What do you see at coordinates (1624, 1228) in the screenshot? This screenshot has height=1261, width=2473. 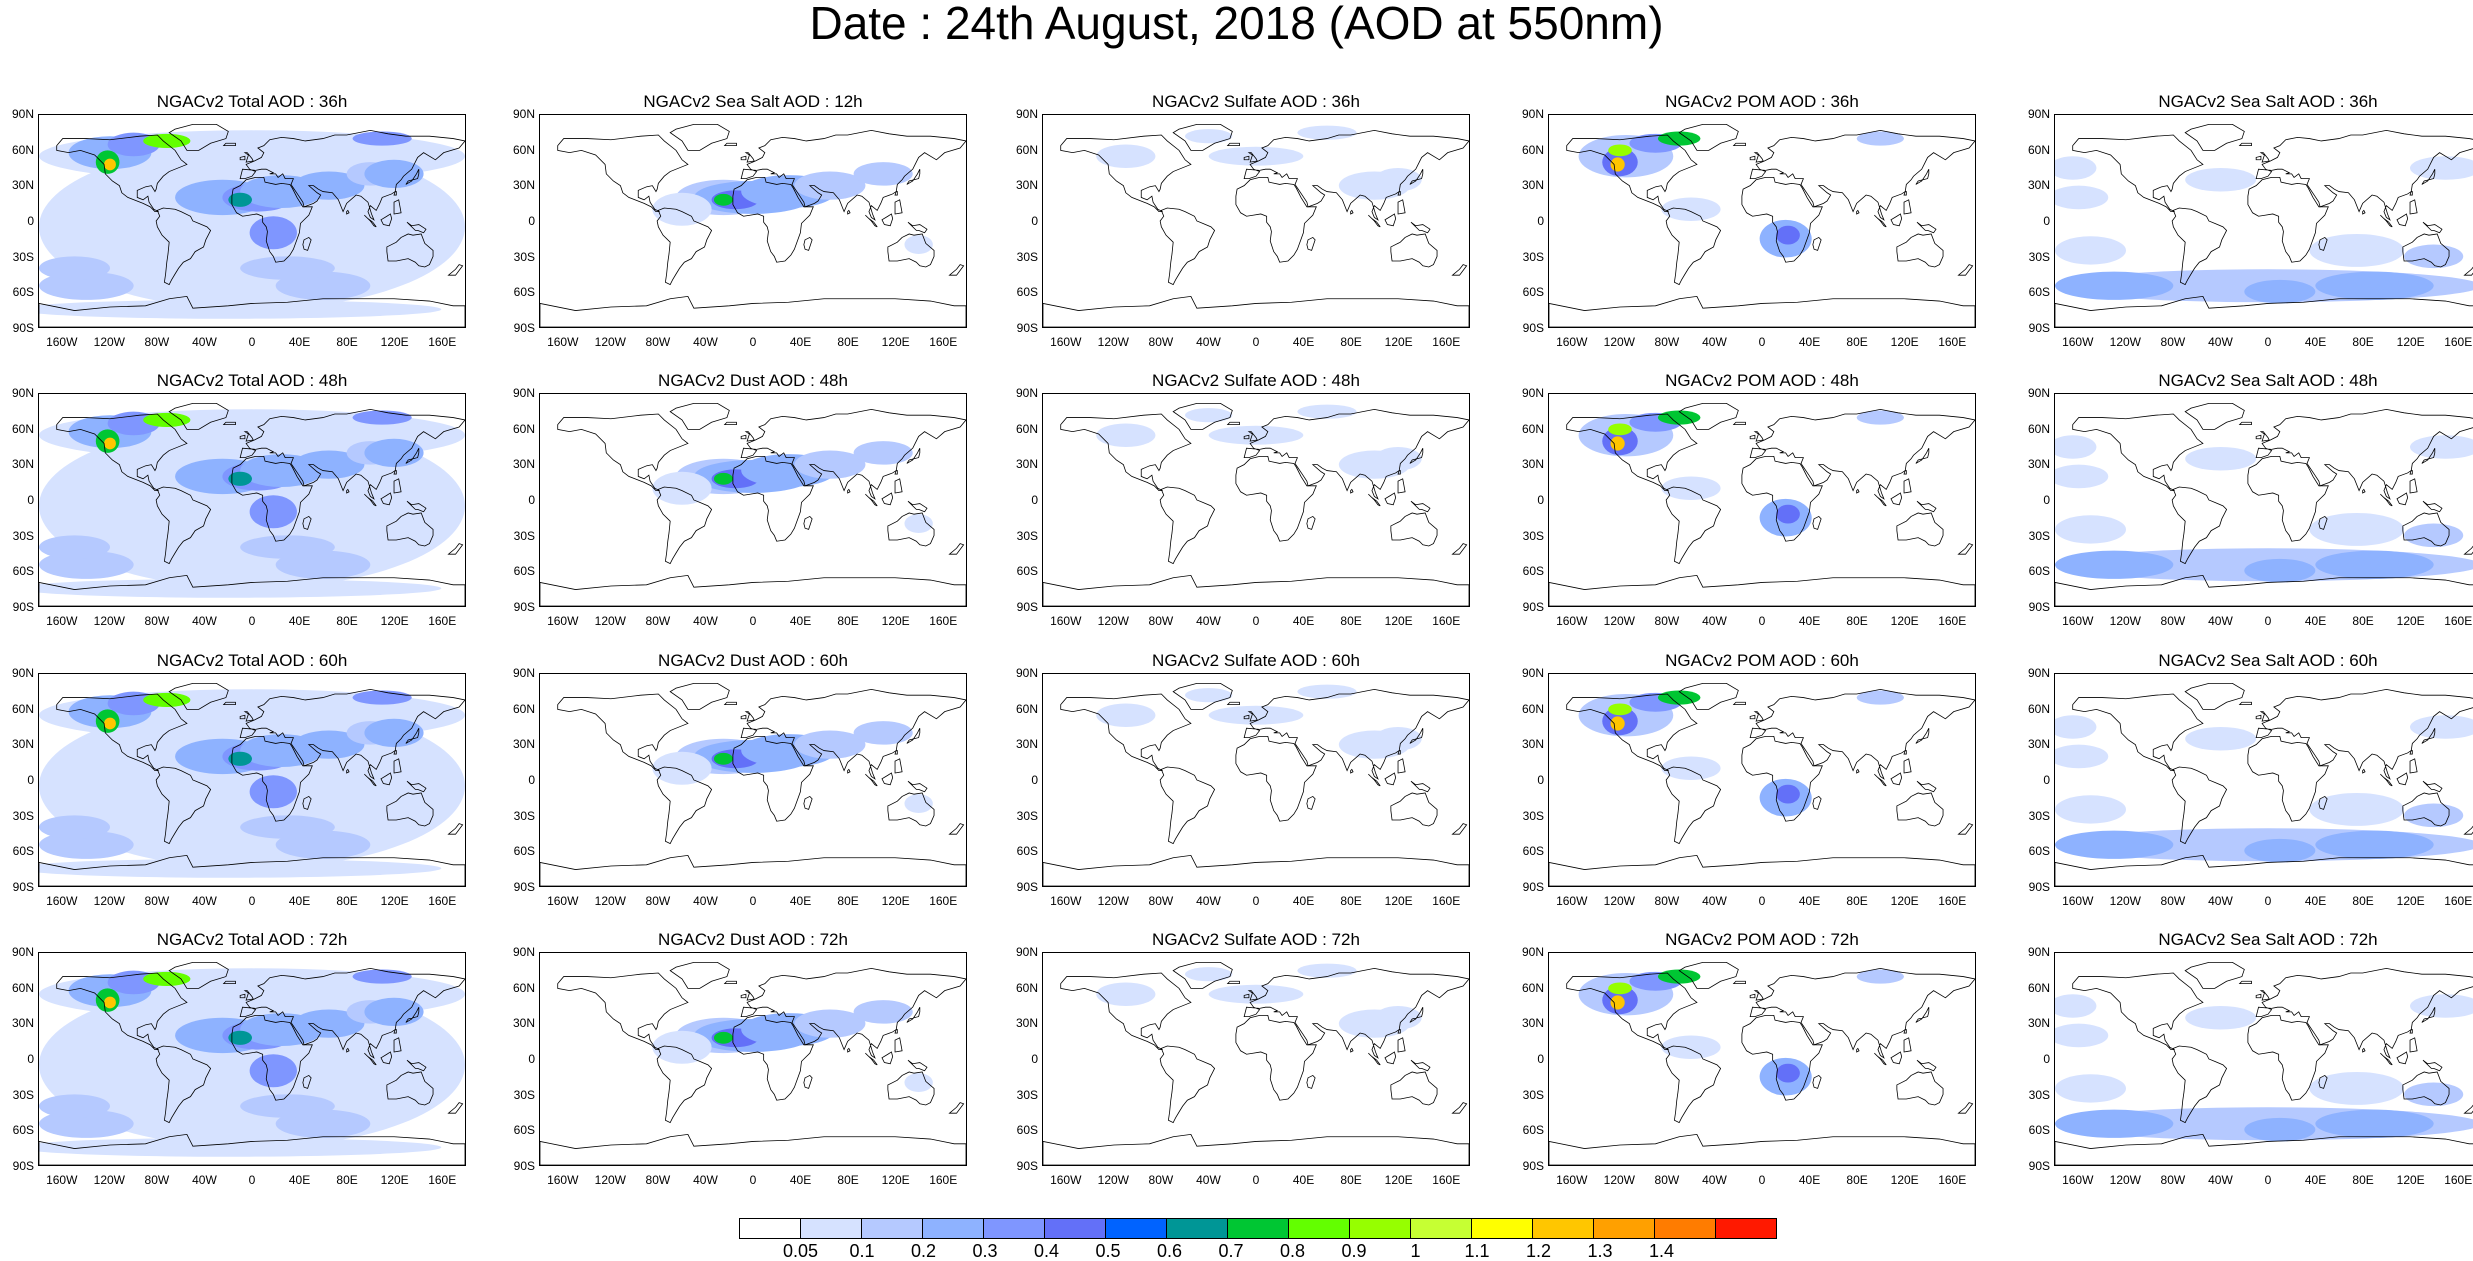 I see `colorbar-swatch` at bounding box center [1624, 1228].